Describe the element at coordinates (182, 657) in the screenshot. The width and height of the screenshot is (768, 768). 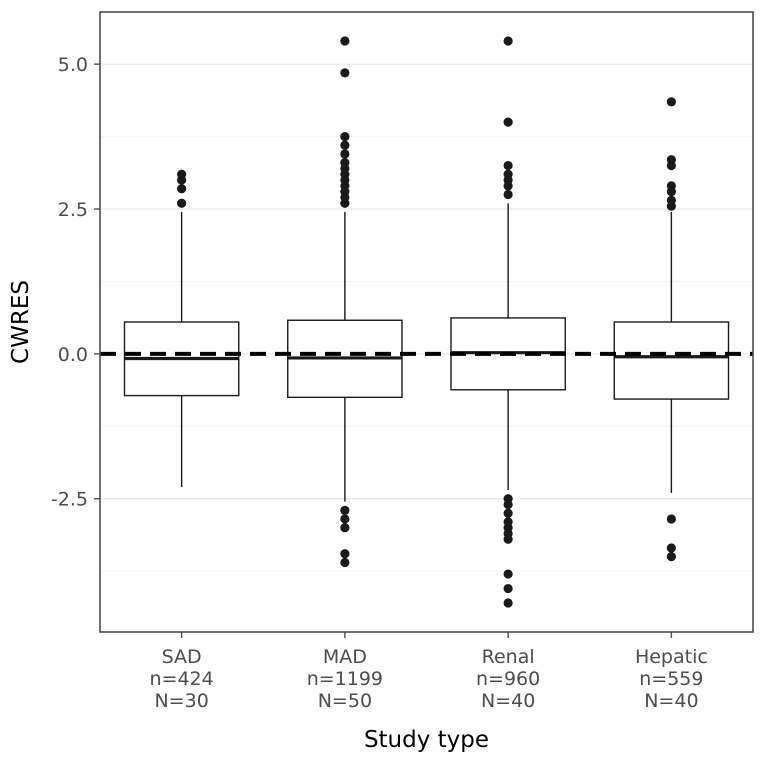
I see `x-category-label: SAD` at that location.